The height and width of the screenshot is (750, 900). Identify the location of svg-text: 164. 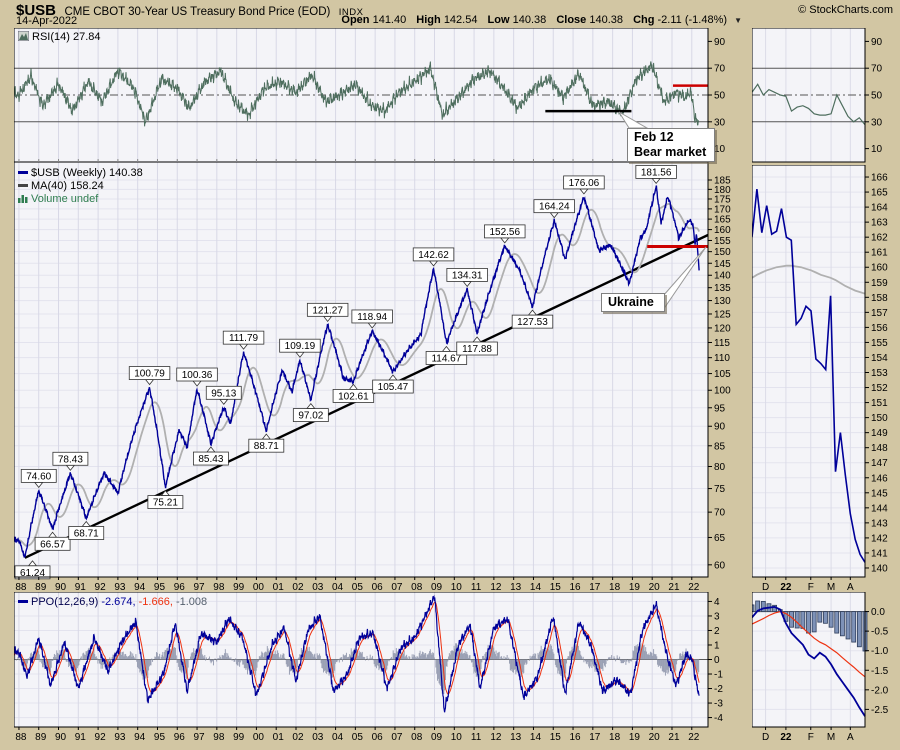
(879, 208).